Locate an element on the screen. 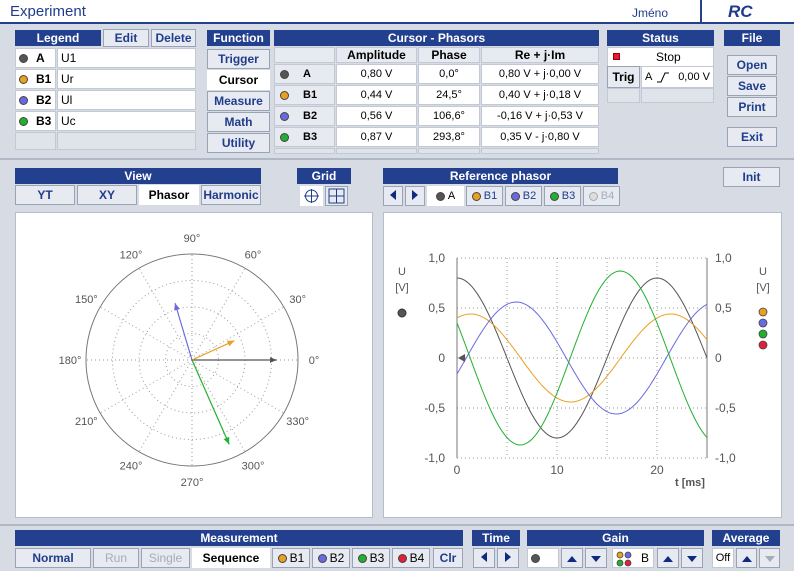  legend-label-field: Uc is located at coordinates (126, 121).